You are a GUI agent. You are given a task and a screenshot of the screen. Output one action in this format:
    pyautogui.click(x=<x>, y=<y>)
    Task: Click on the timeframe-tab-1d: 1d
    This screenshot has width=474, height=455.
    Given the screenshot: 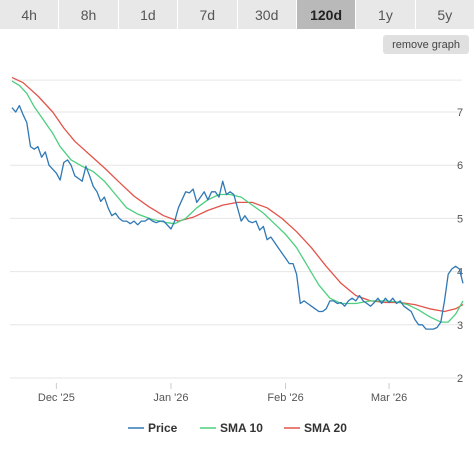 What is the action you would take?
    pyautogui.click(x=148, y=14)
    